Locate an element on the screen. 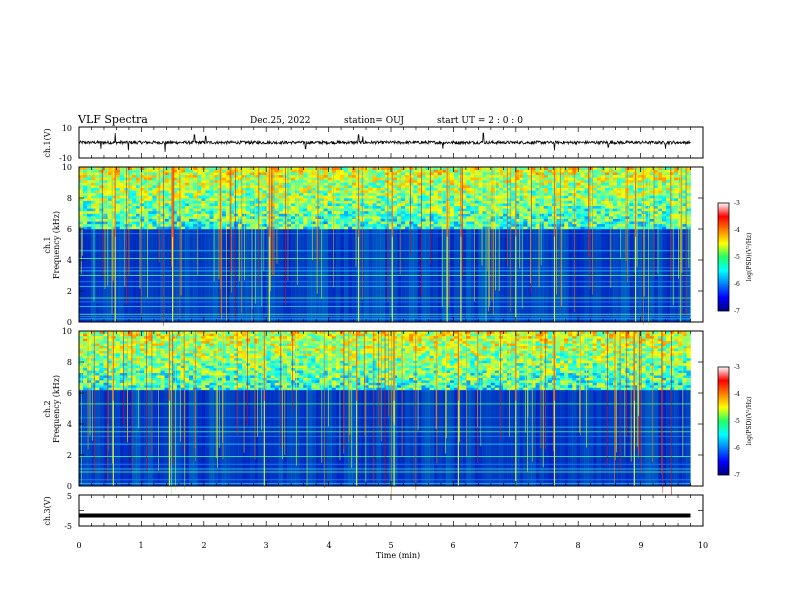 This screenshot has width=792, height=612. ch1-channel-label: ch.1 is located at coordinates (47, 244).